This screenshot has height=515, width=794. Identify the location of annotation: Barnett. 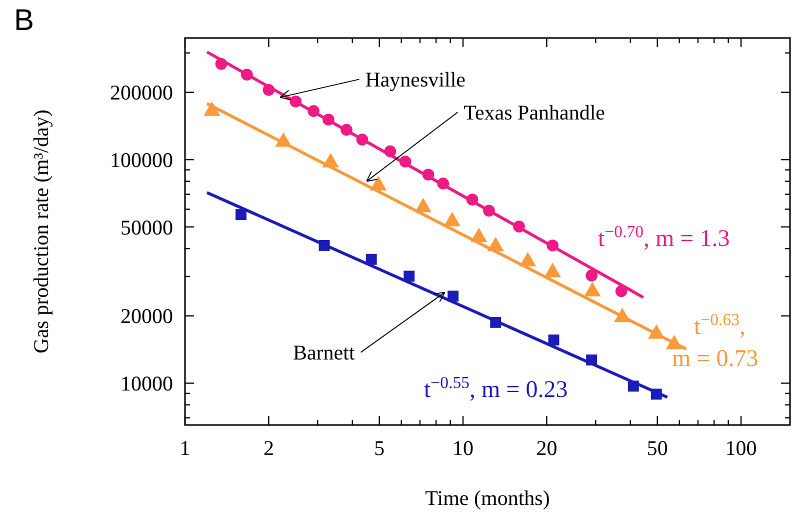
(324, 352).